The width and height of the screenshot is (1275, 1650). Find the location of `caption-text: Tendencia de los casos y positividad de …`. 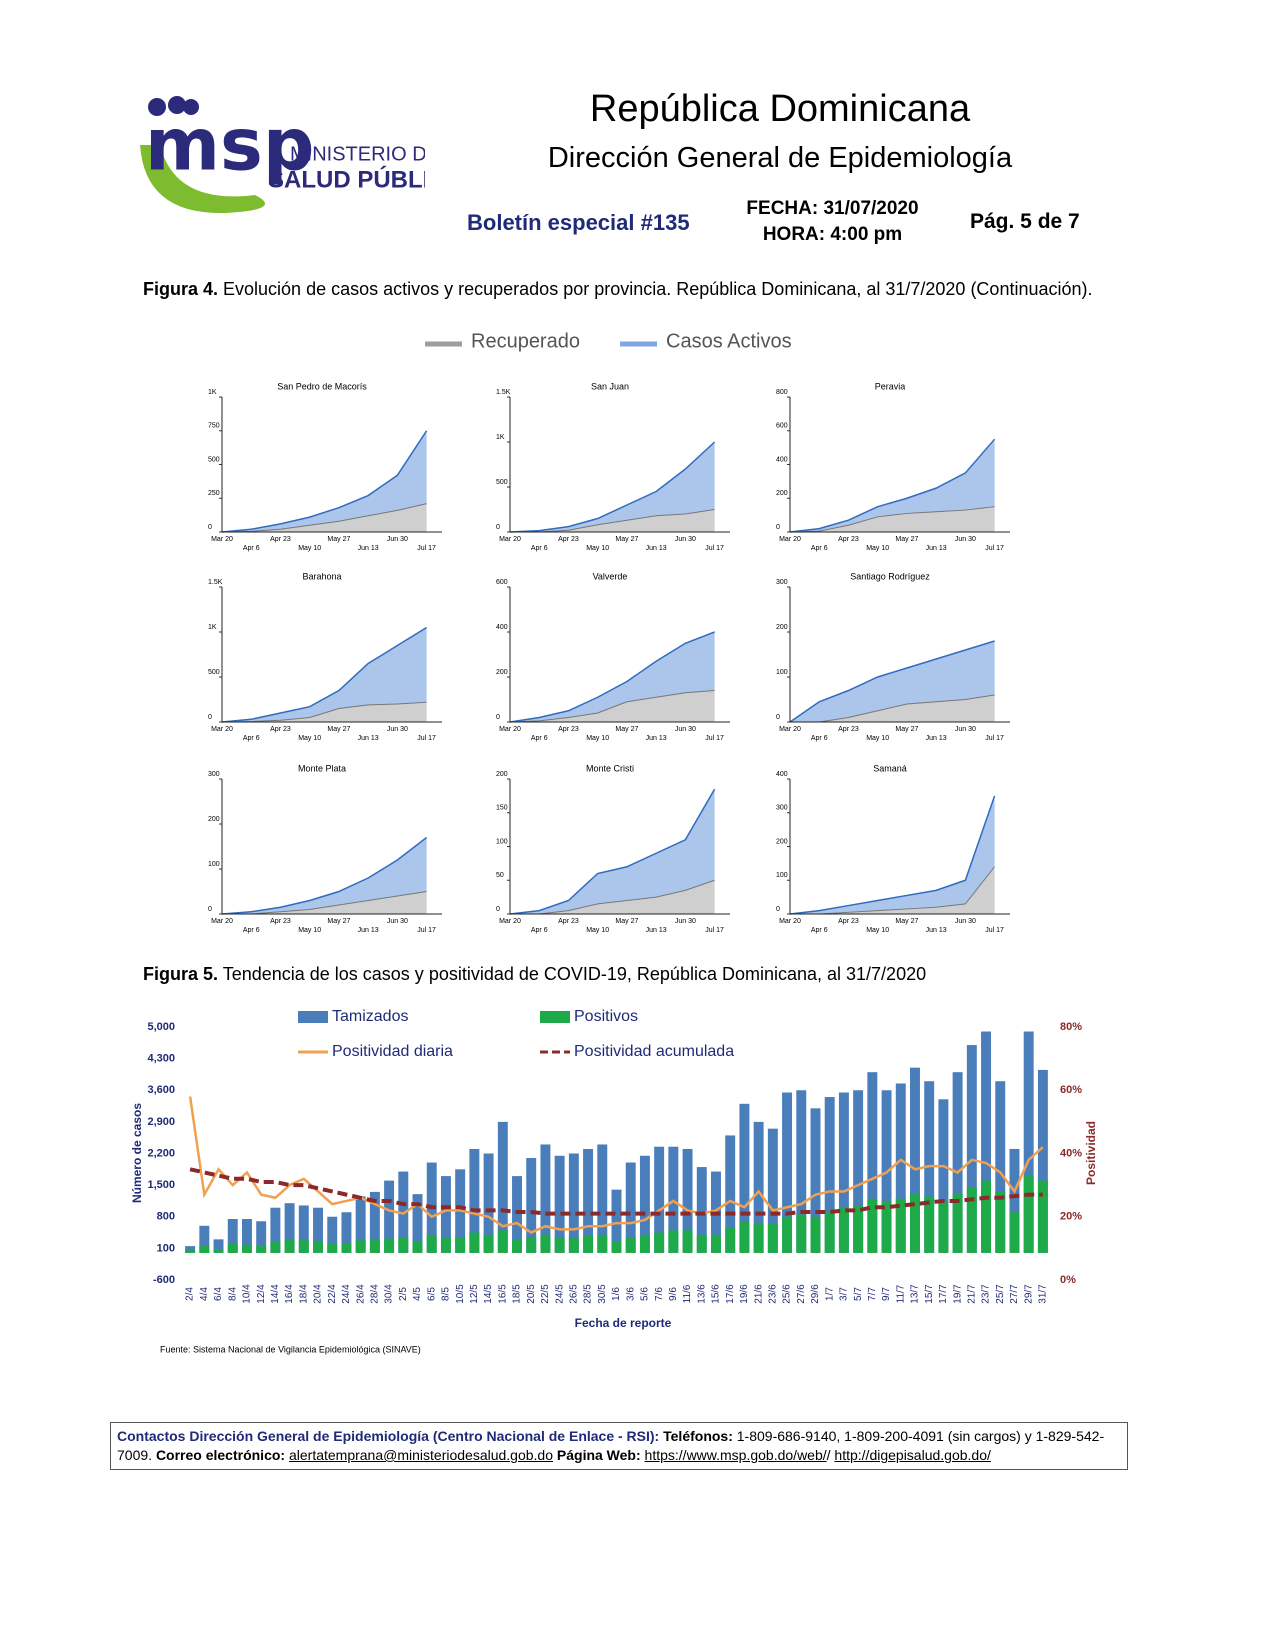

caption-text: Tendencia de los casos y positividad de … is located at coordinates (572, 974).